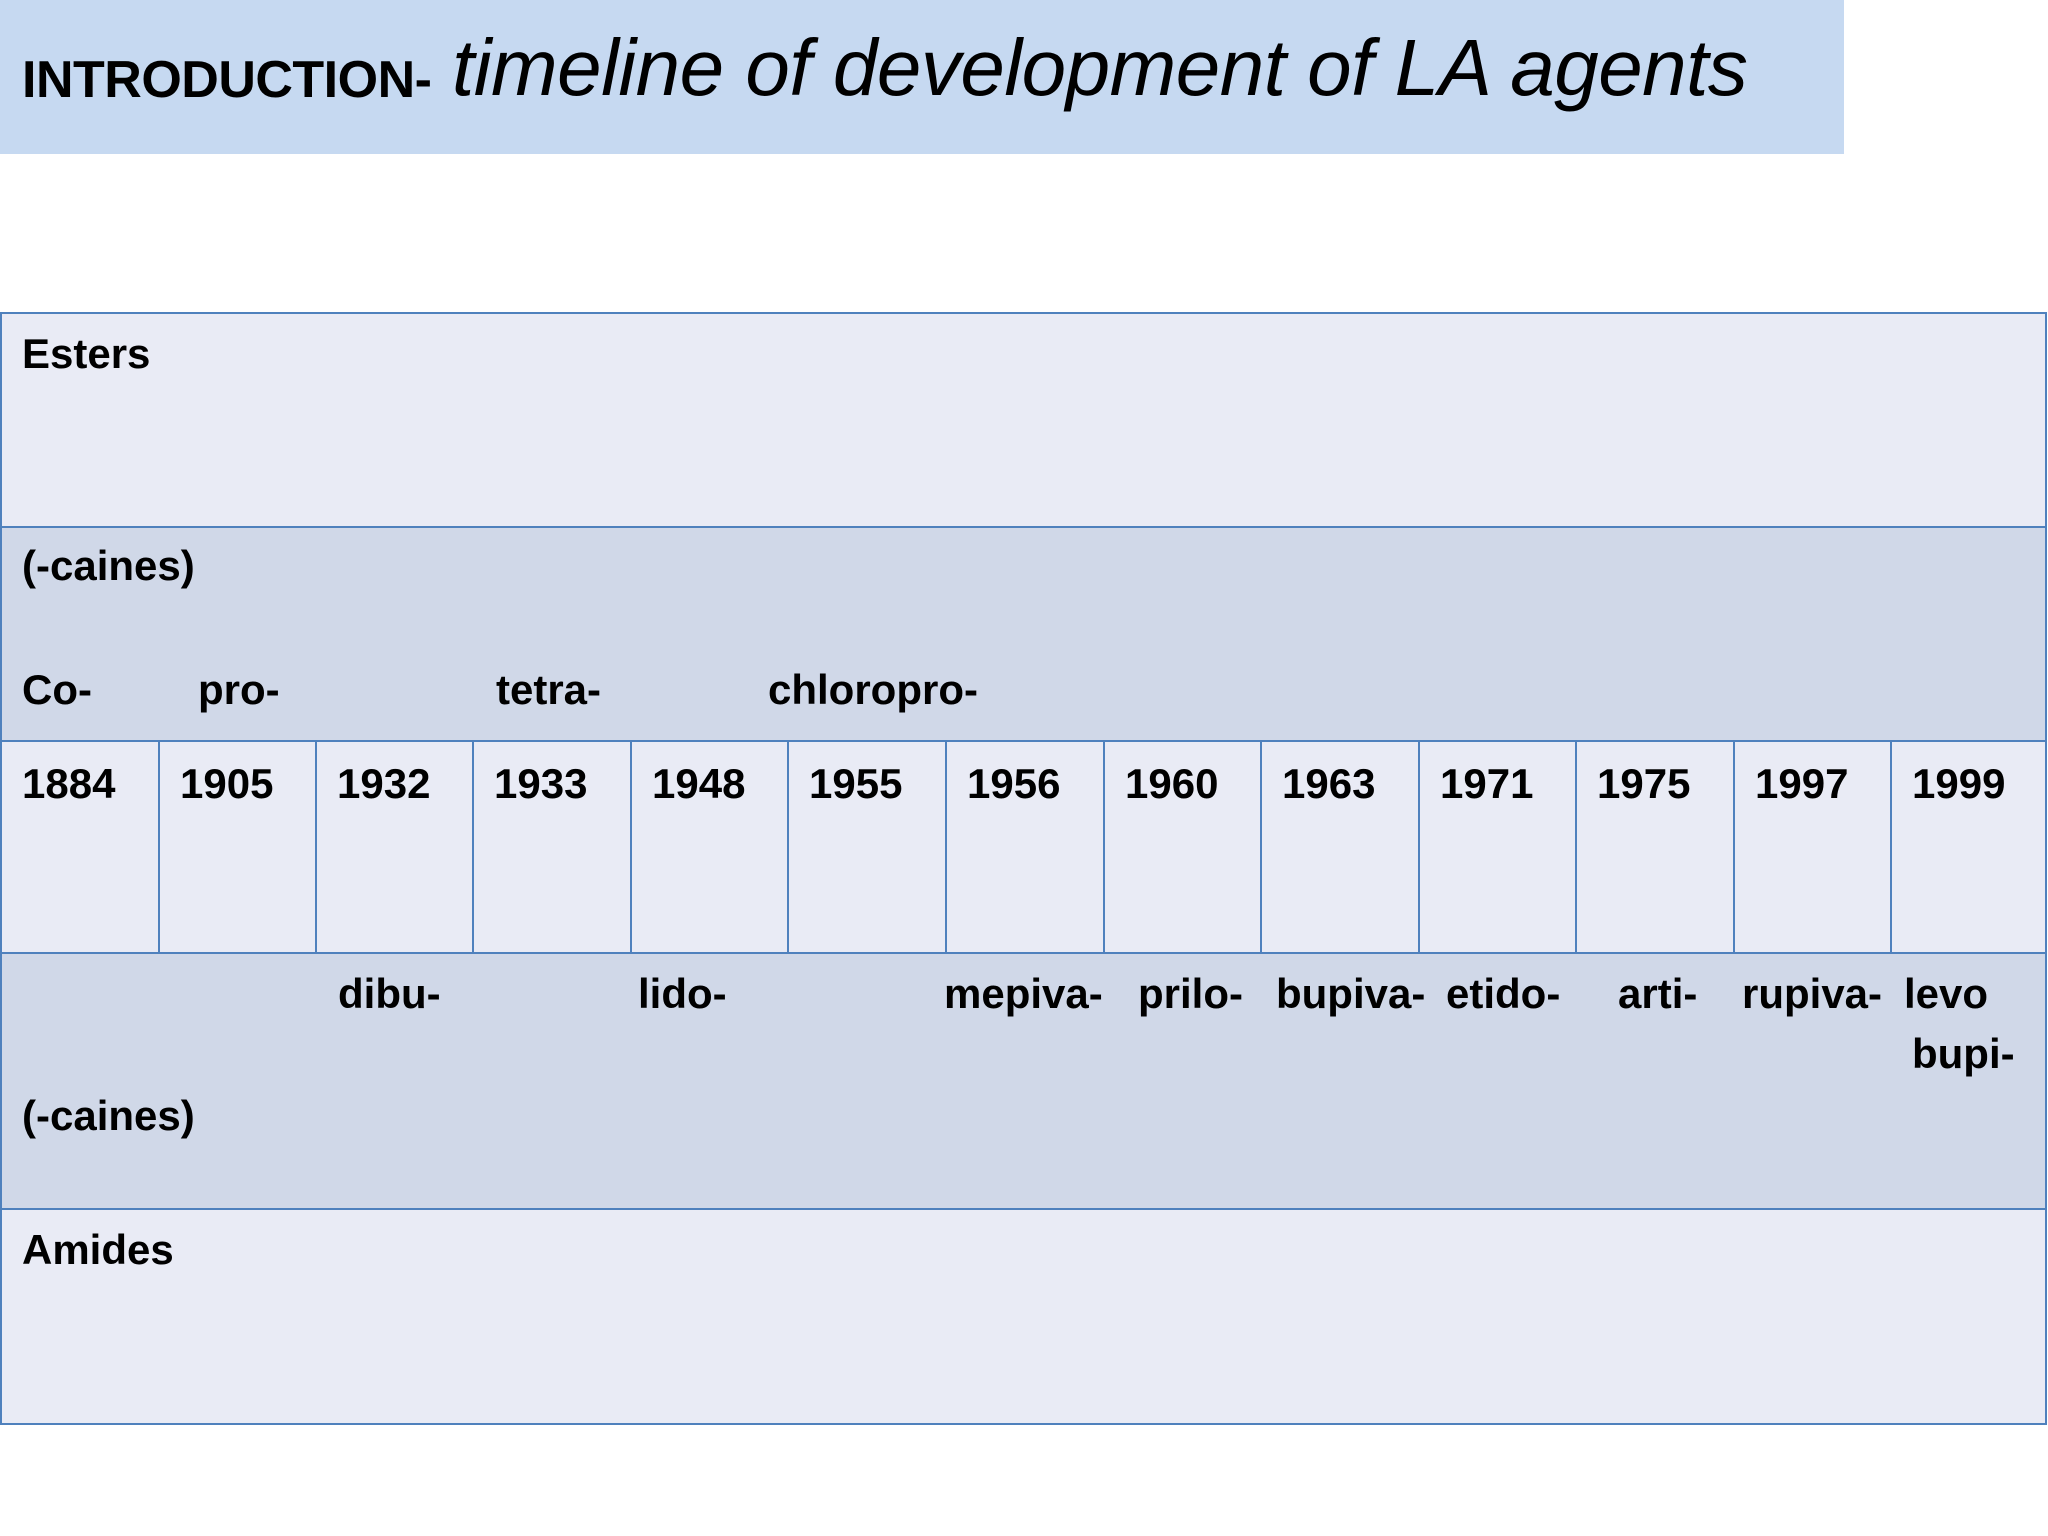  Describe the element at coordinates (873, 689) in the screenshot. I see `ester-agent: chloropro-` at that location.